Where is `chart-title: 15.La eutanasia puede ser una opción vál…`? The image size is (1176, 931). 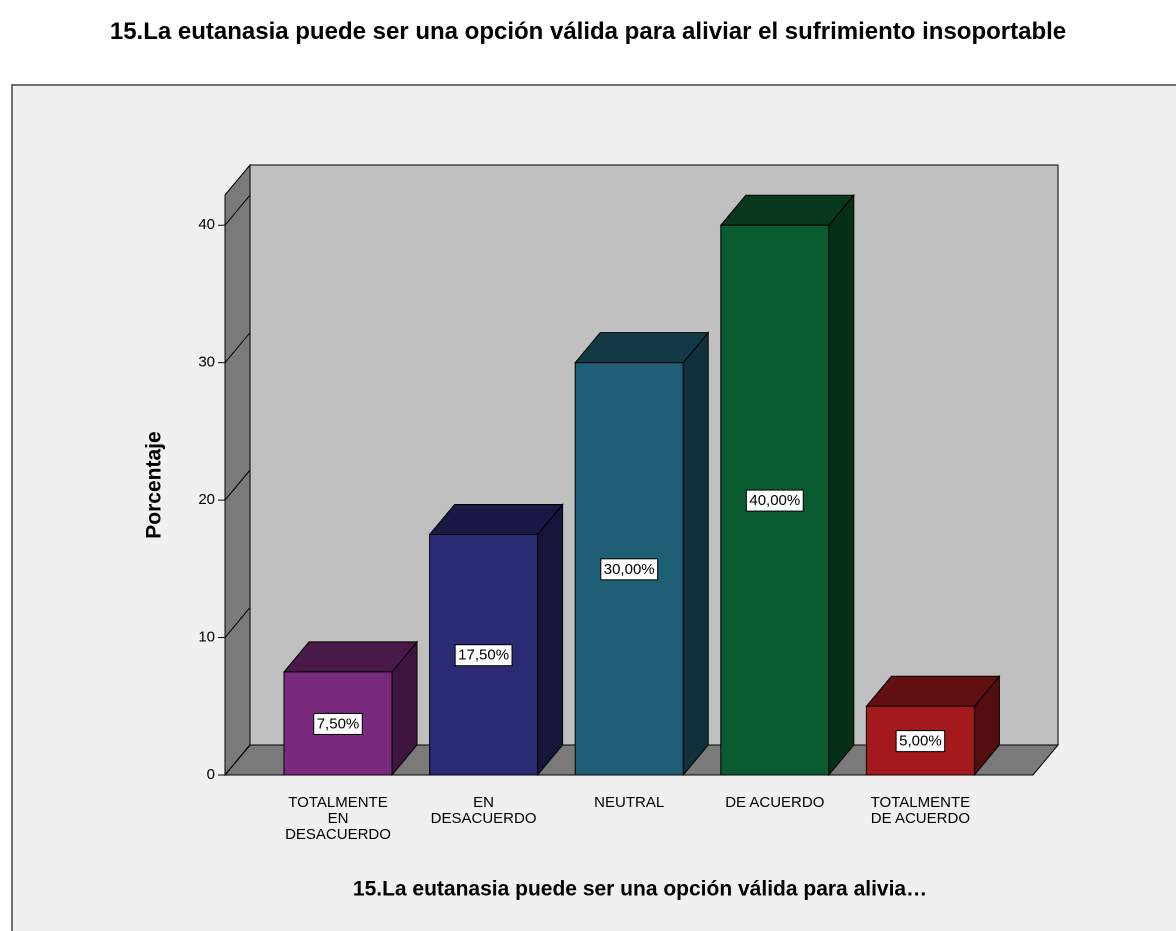 chart-title: 15.La eutanasia puede ser una opción vál… is located at coordinates (588, 31).